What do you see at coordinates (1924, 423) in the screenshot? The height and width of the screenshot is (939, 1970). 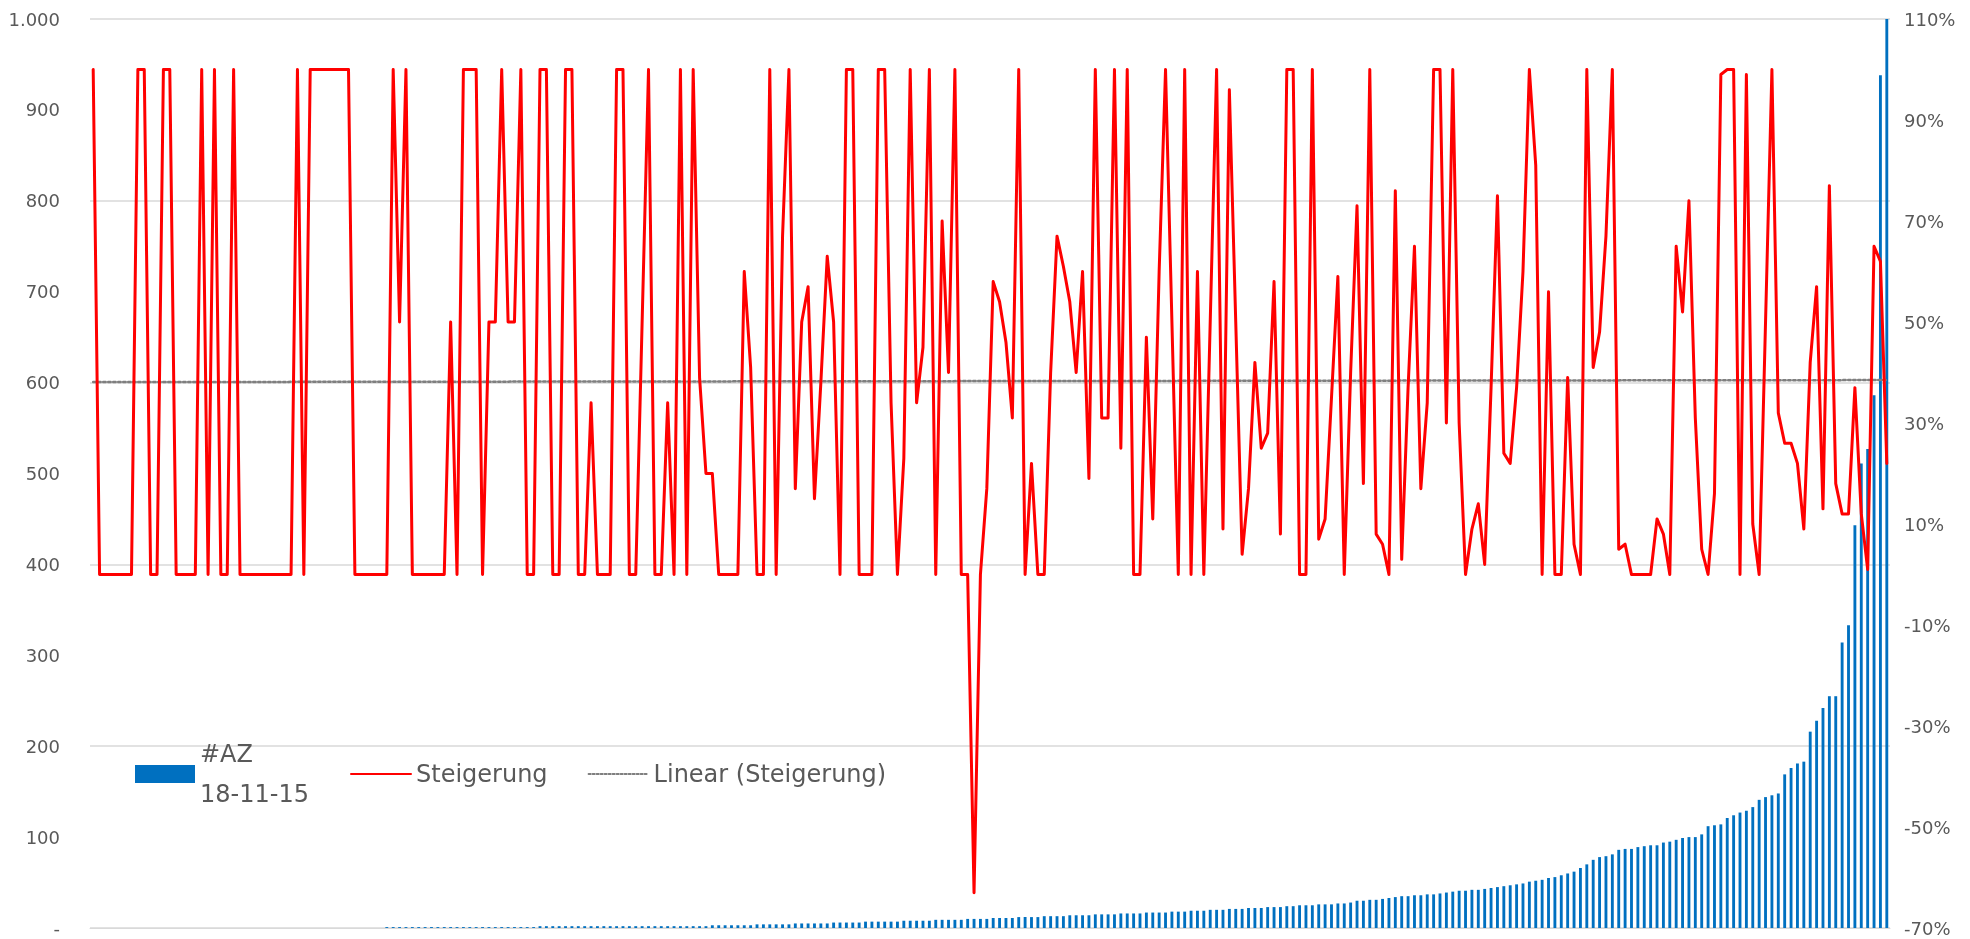 I see `y2-tick-label: 30%` at bounding box center [1924, 423].